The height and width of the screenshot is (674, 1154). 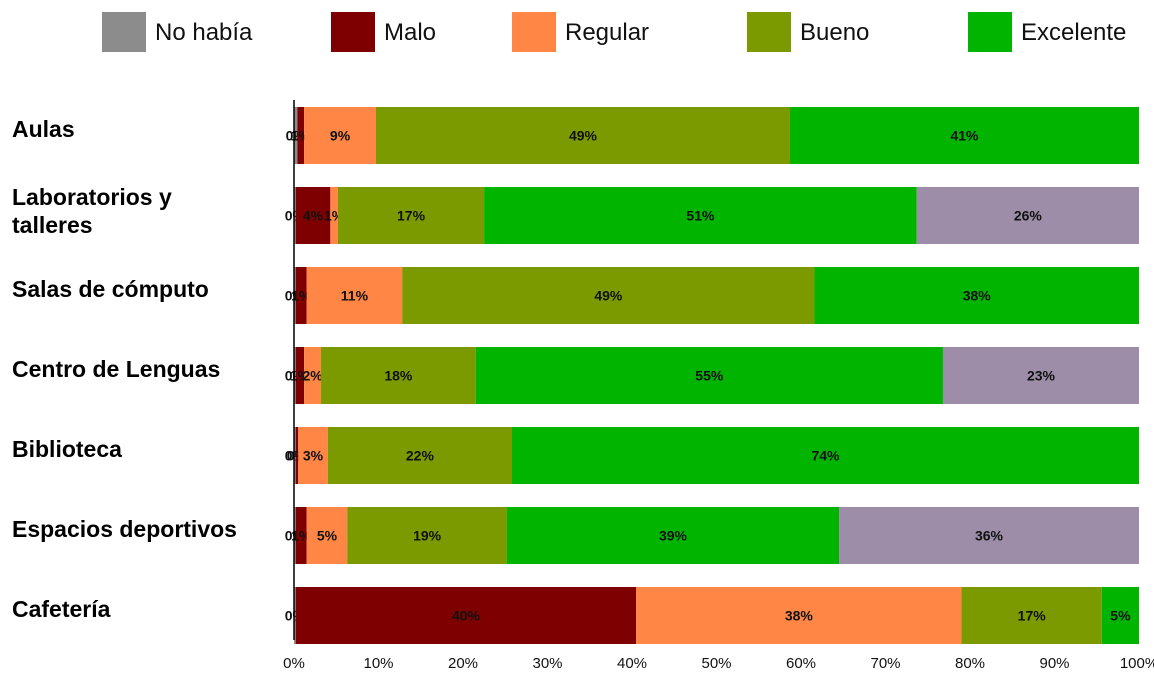 I want to click on x-tick-label-5: 50%, so click(x=716, y=663).